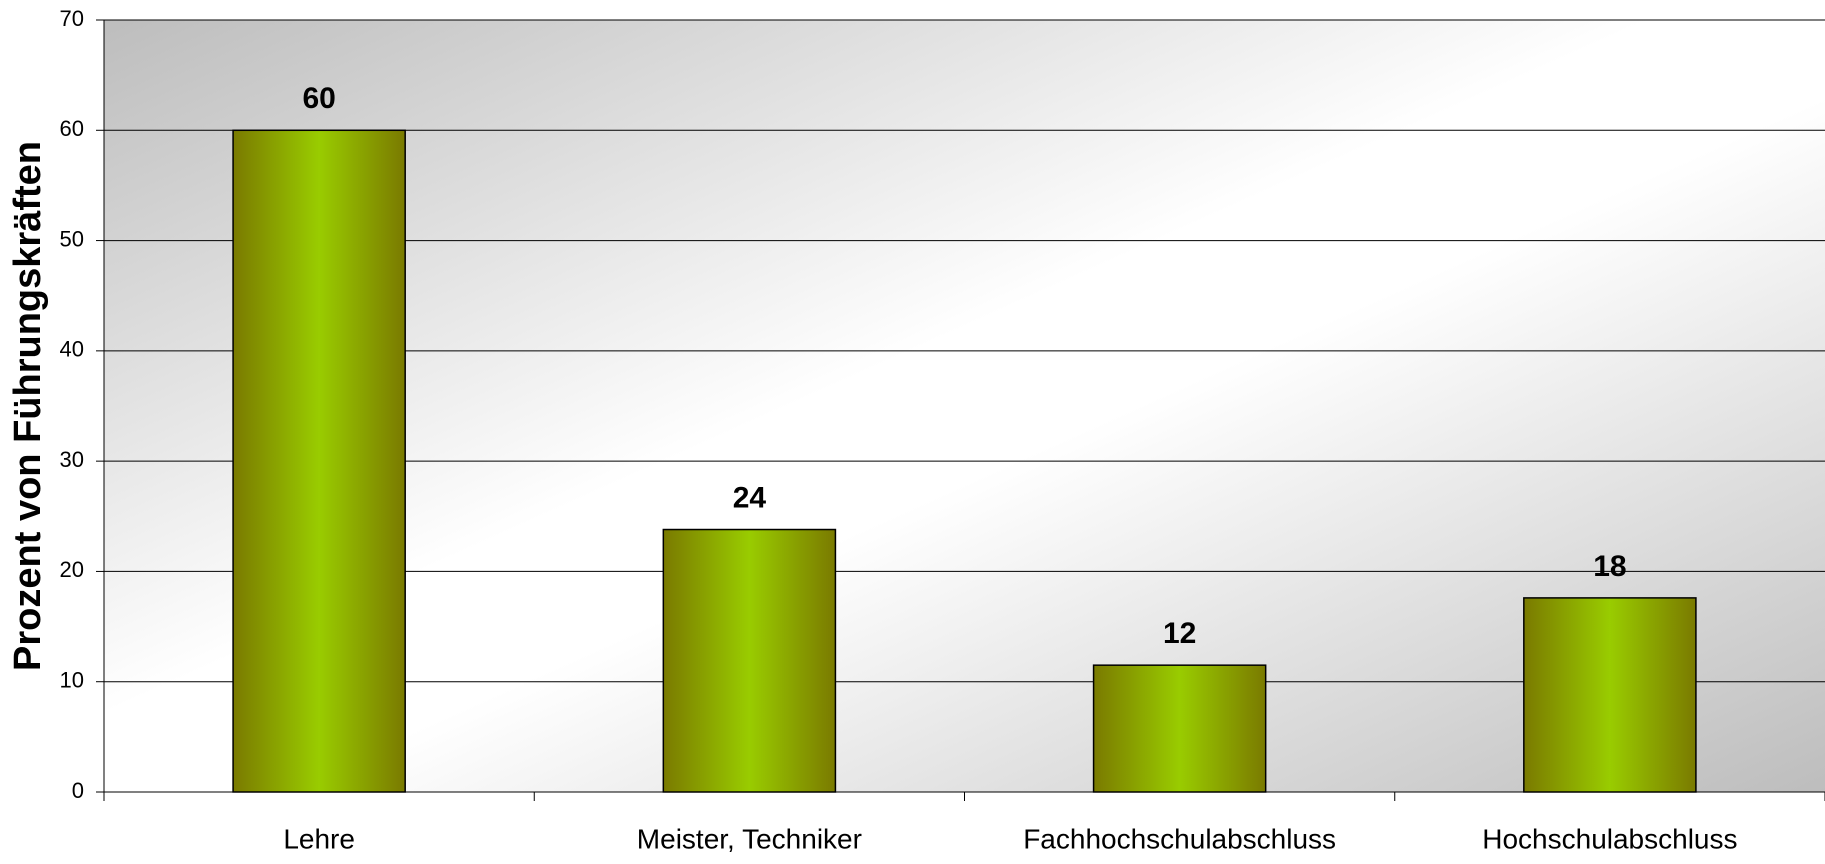  Describe the element at coordinates (72, 459) in the screenshot. I see `y-tick-label: 30` at that location.